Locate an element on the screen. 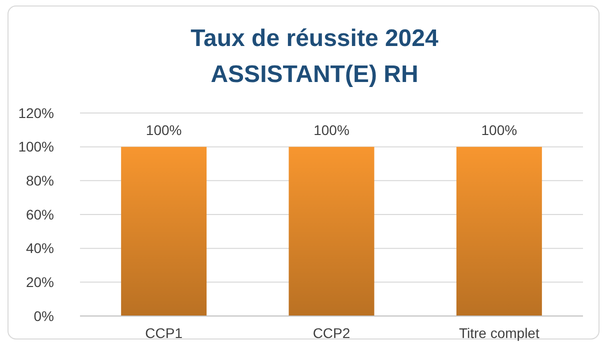 The width and height of the screenshot is (605, 358). x-tick-label: CCP2 is located at coordinates (331, 333).